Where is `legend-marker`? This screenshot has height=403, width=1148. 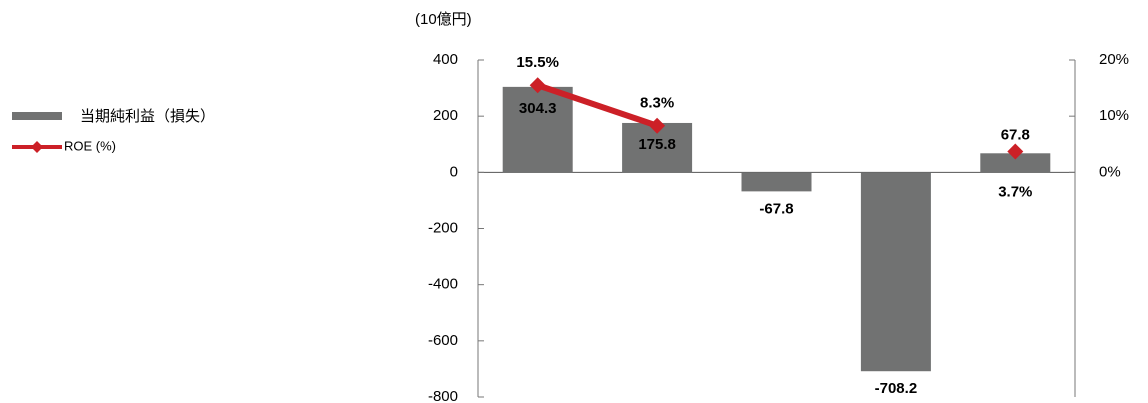
legend-marker is located at coordinates (37, 147).